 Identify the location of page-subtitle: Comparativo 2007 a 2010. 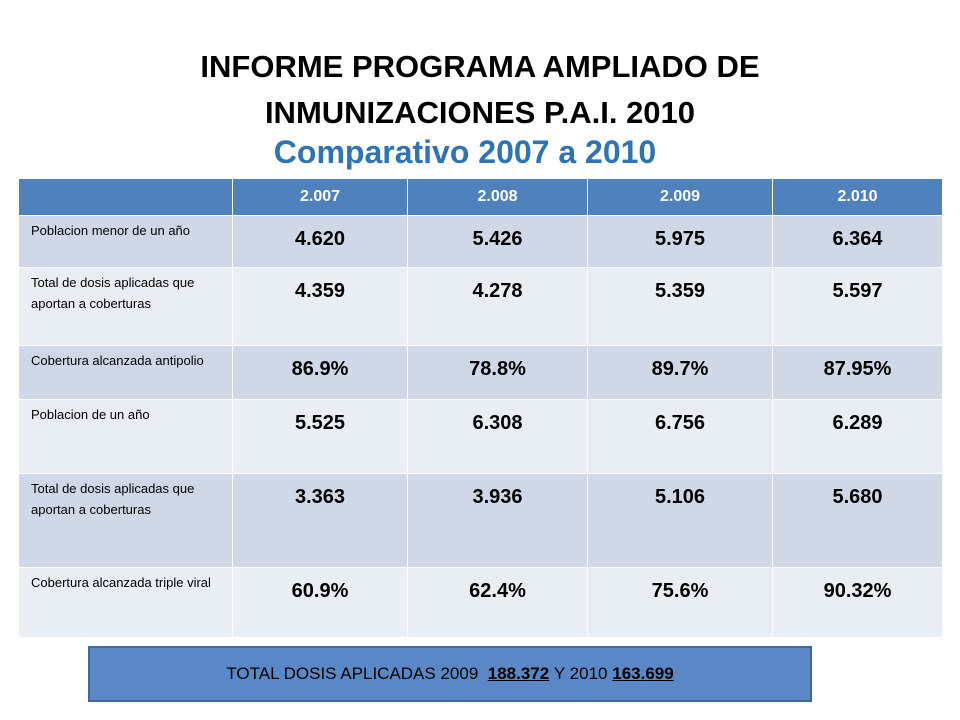
(465, 152).